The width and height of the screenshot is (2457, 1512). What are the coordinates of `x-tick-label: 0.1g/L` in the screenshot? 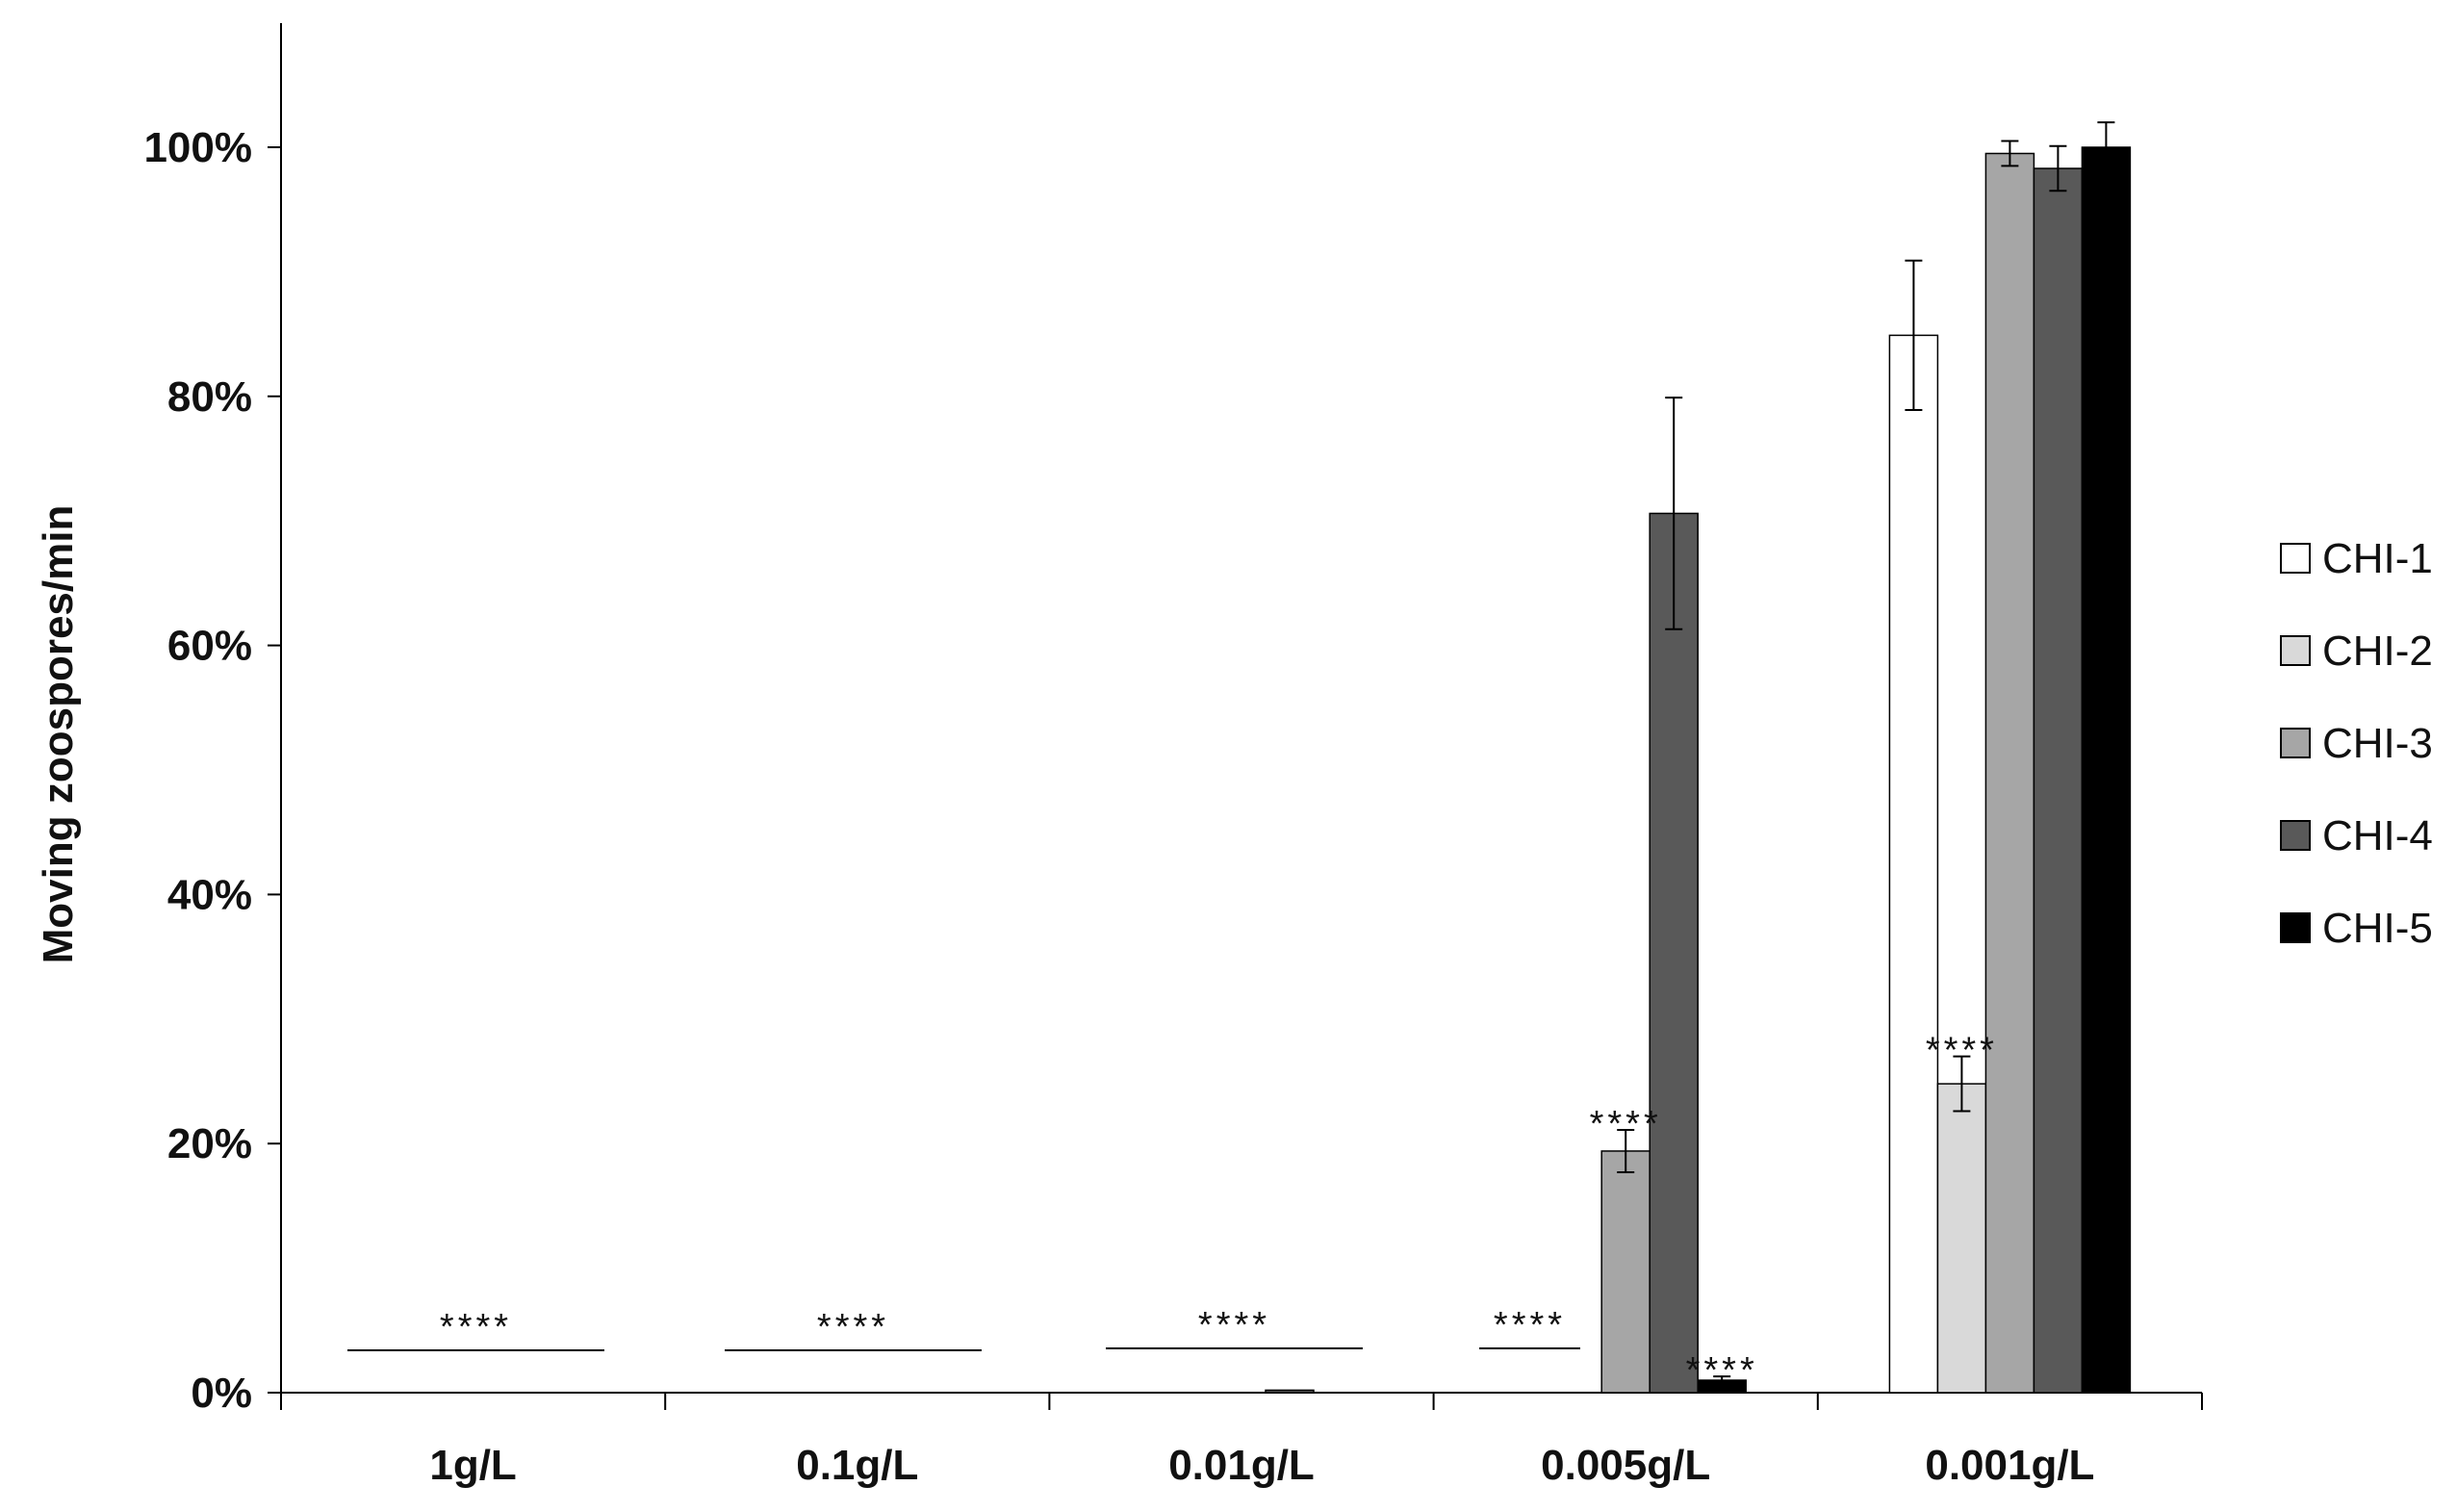 It's located at (857, 1465).